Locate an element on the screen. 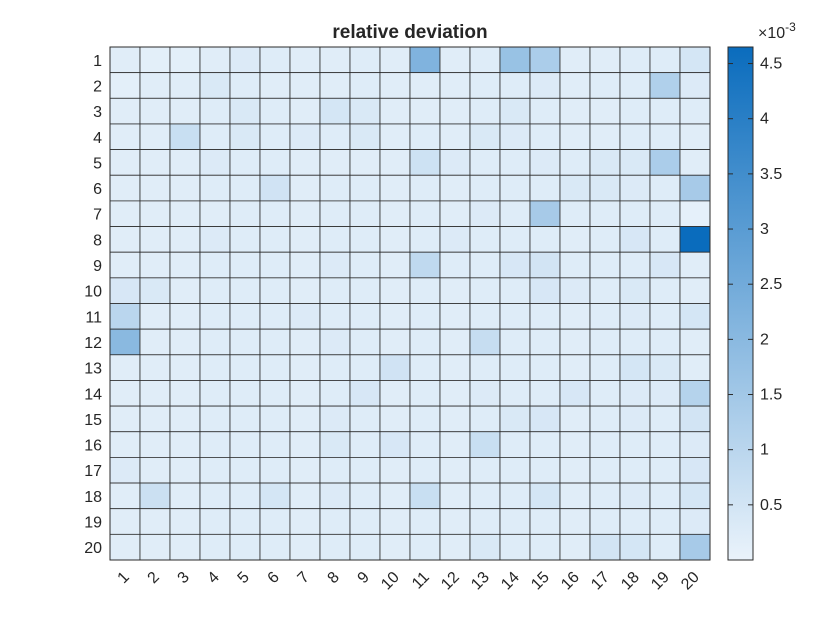 The image size is (840, 630). x-tick-label: 18 is located at coordinates (630, 581).